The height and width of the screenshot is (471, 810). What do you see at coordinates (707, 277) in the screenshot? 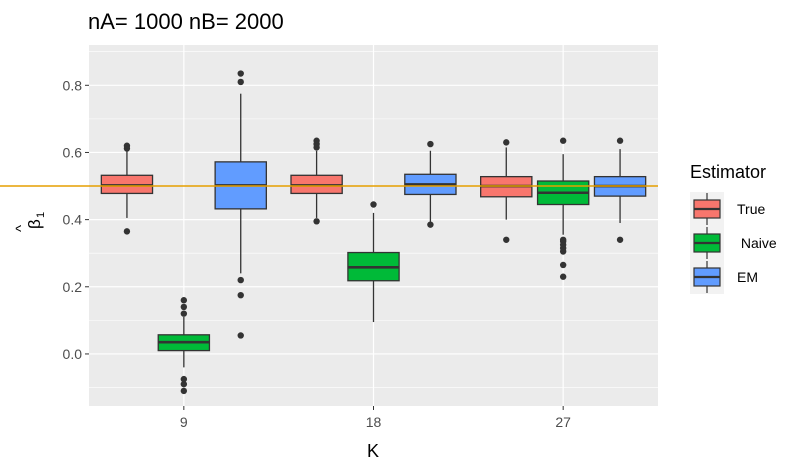
I see `legend-key-em` at bounding box center [707, 277].